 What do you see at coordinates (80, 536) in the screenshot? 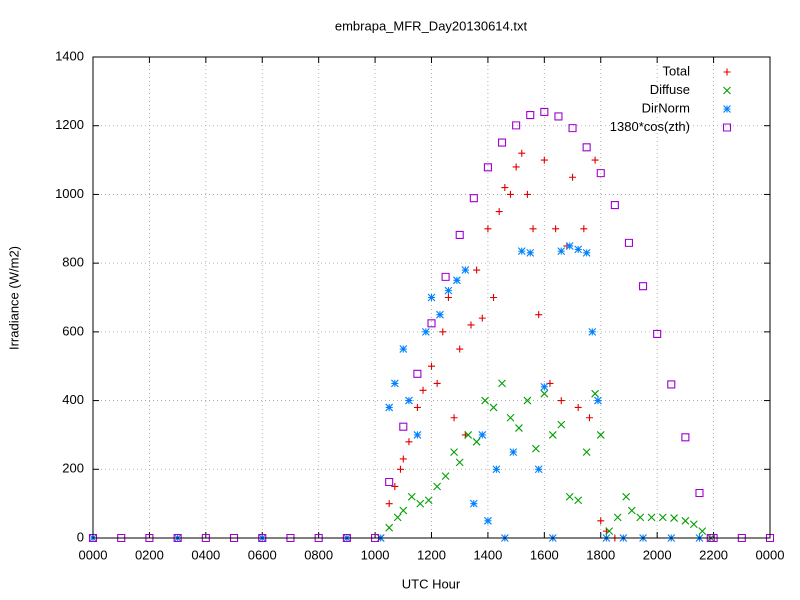
I see `y-tick-label: 0` at bounding box center [80, 536].